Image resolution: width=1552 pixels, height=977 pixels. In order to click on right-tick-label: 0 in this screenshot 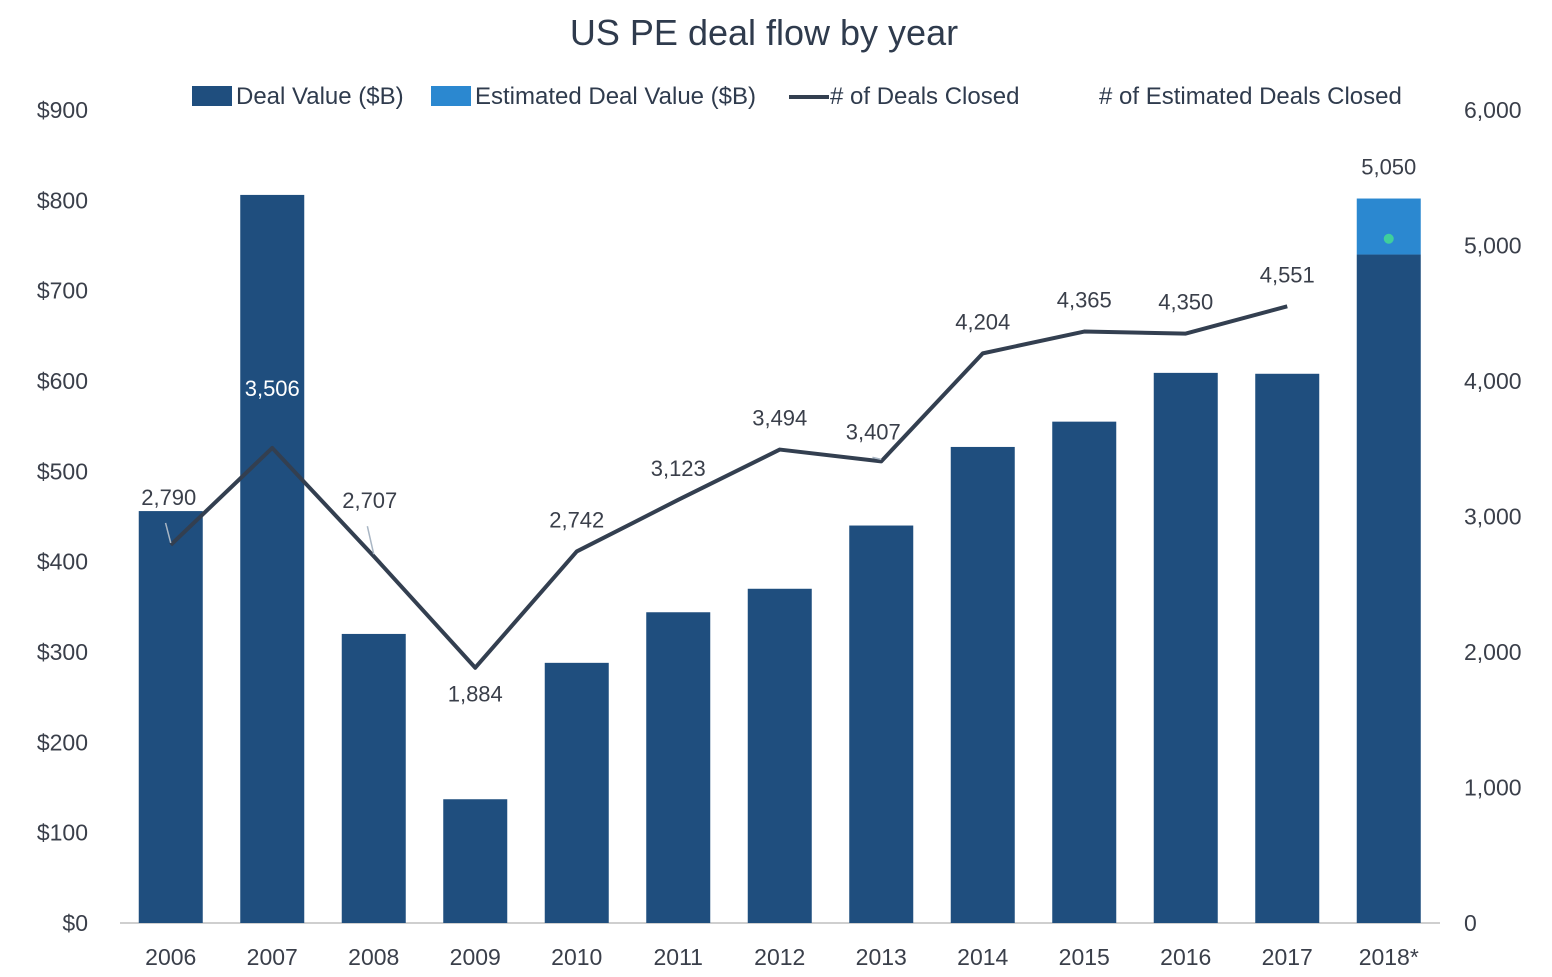, I will do `click(1470, 923)`.